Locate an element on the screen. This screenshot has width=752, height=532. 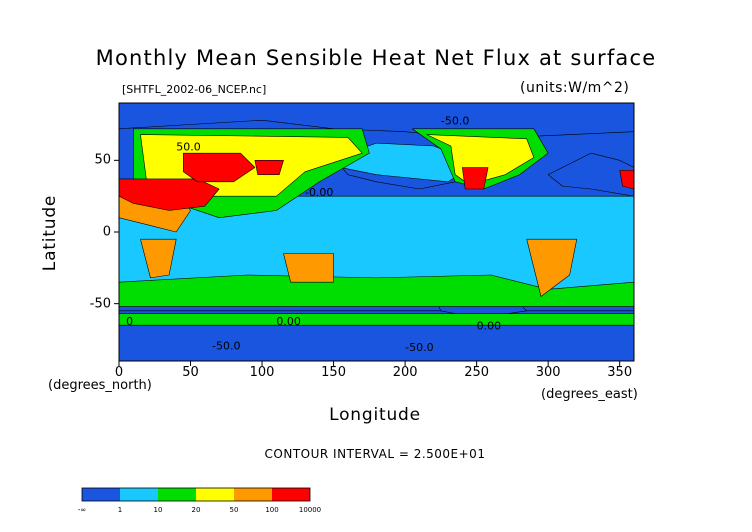
x-axis-unit: (degrees_east) is located at coordinates (589, 394).